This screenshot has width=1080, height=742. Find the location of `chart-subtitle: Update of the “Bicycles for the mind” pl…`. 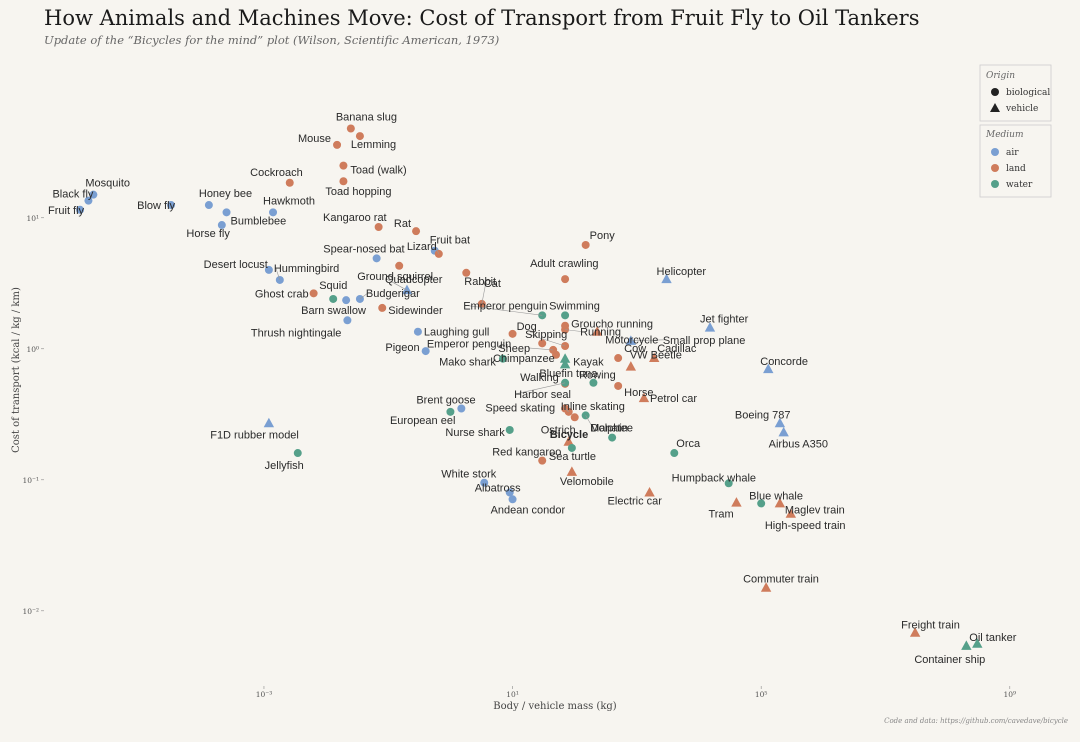

chart-subtitle: Update of the “Bicycles for the mind” pl… is located at coordinates (272, 40).